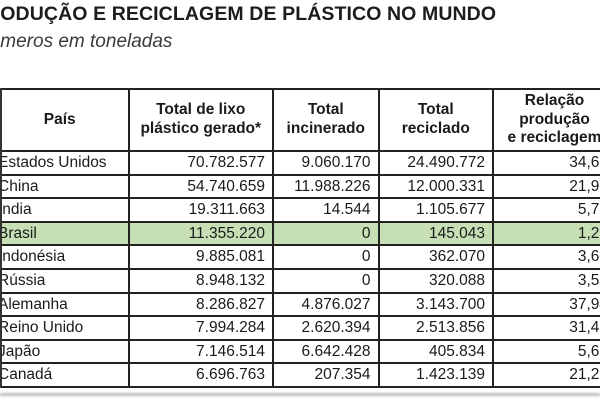  Describe the element at coordinates (86, 41) in the screenshot. I see `page-subtitle: Números em toneladas` at that location.